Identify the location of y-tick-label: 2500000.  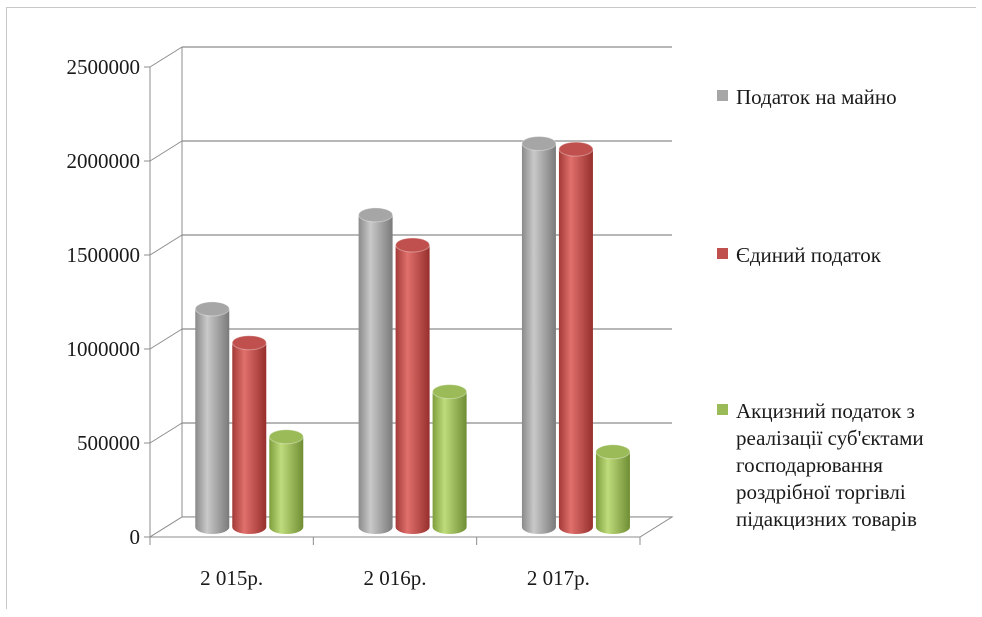
(104, 67).